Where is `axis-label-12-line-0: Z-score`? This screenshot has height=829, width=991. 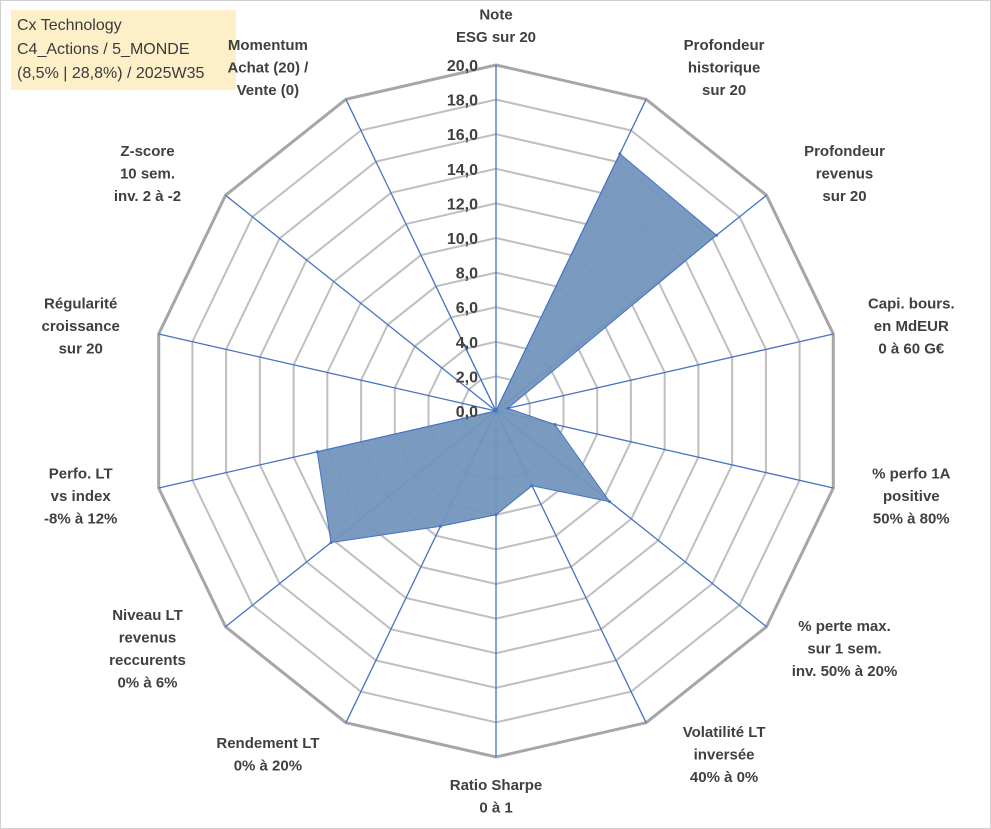
axis-label-12-line-0: Z-score is located at coordinates (147, 151).